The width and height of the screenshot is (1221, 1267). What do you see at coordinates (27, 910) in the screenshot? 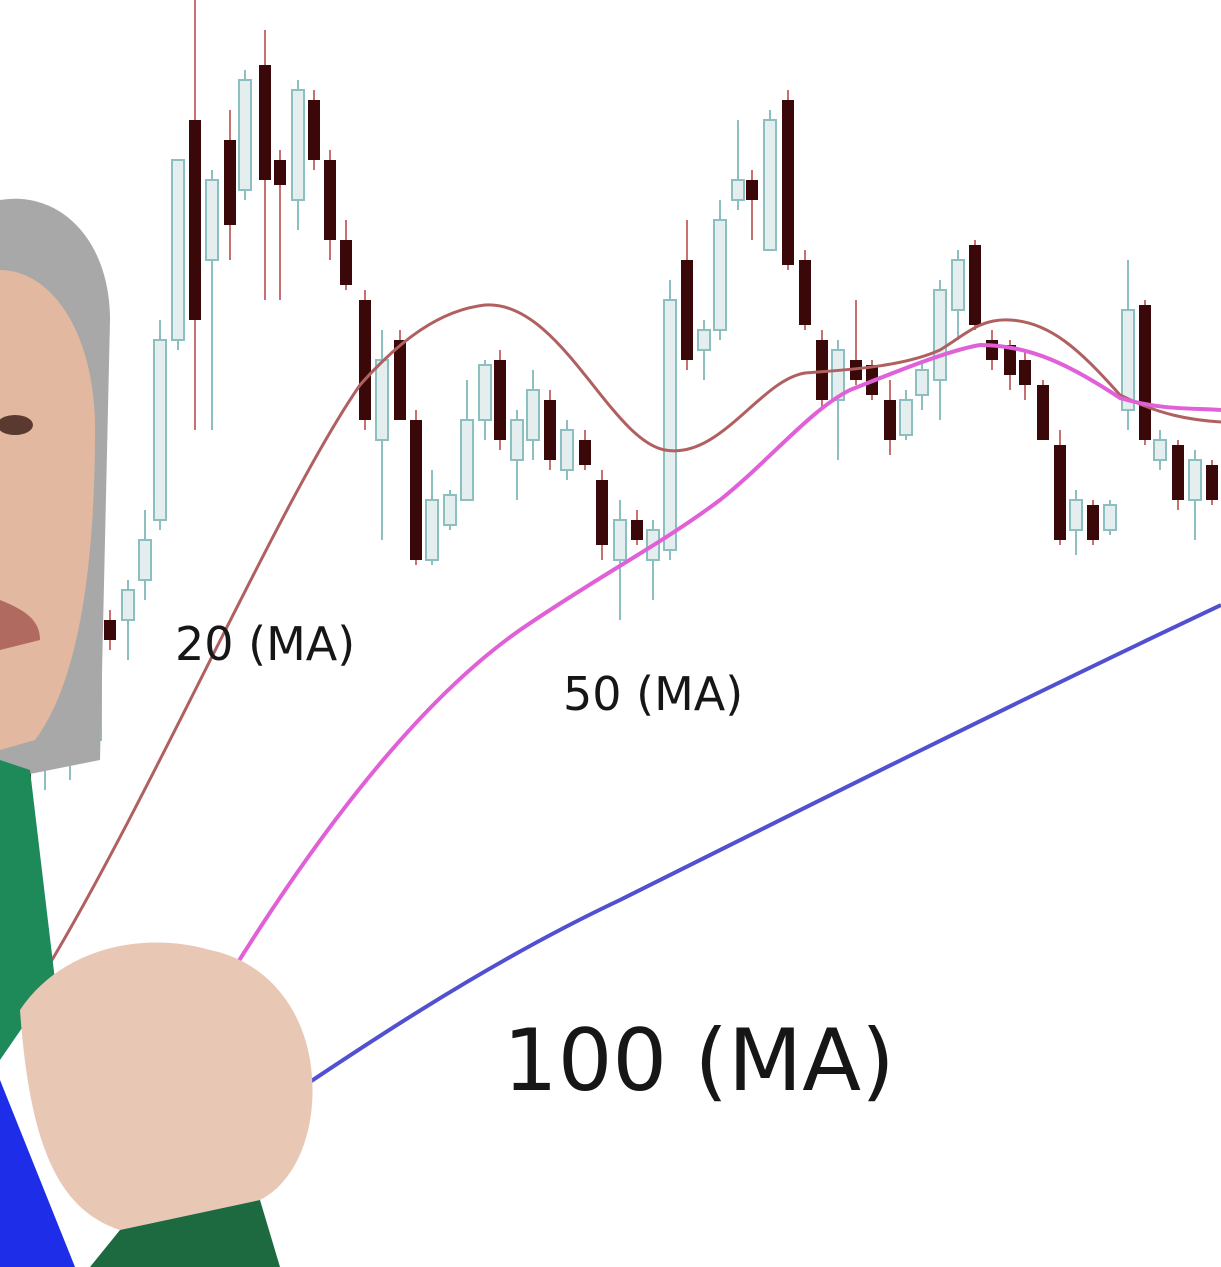
I see `shirt` at bounding box center [27, 910].